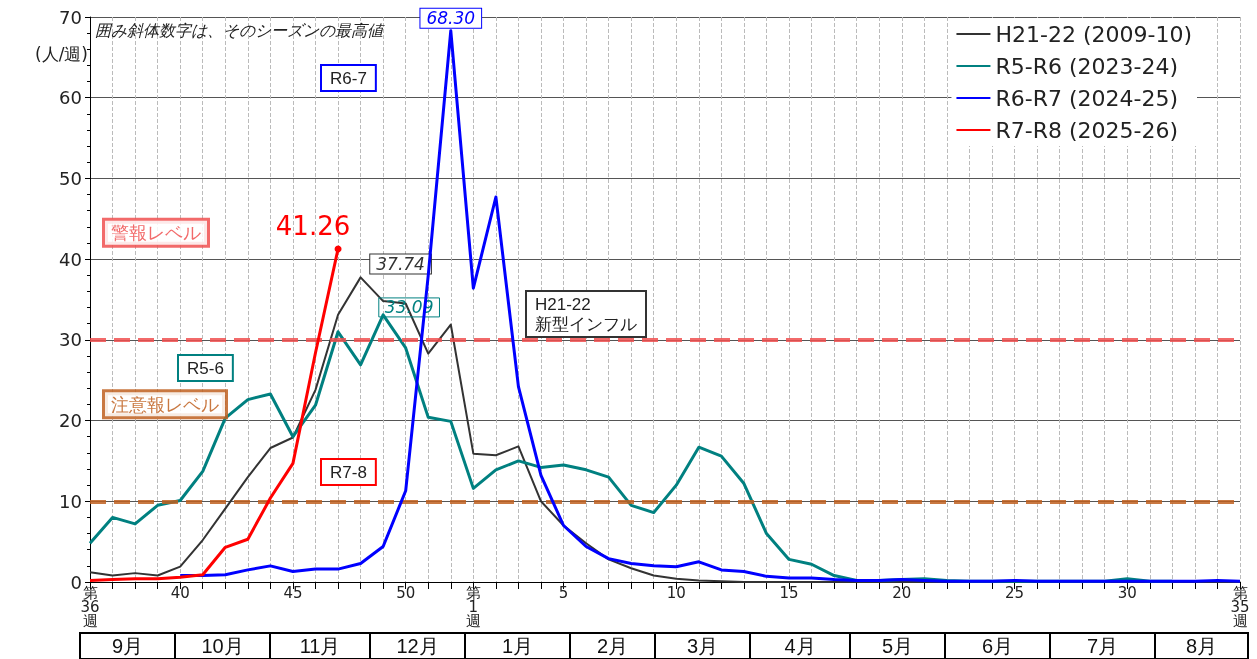 The height and width of the screenshot is (659, 1257). Describe the element at coordinates (1127, 593) in the screenshot. I see `x-tick-label: 30` at that location.